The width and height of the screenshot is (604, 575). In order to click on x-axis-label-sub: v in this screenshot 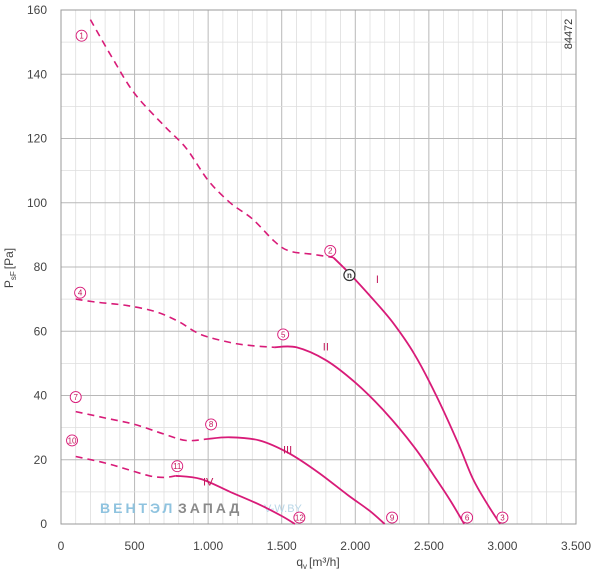, I will do `click(305, 566)`.